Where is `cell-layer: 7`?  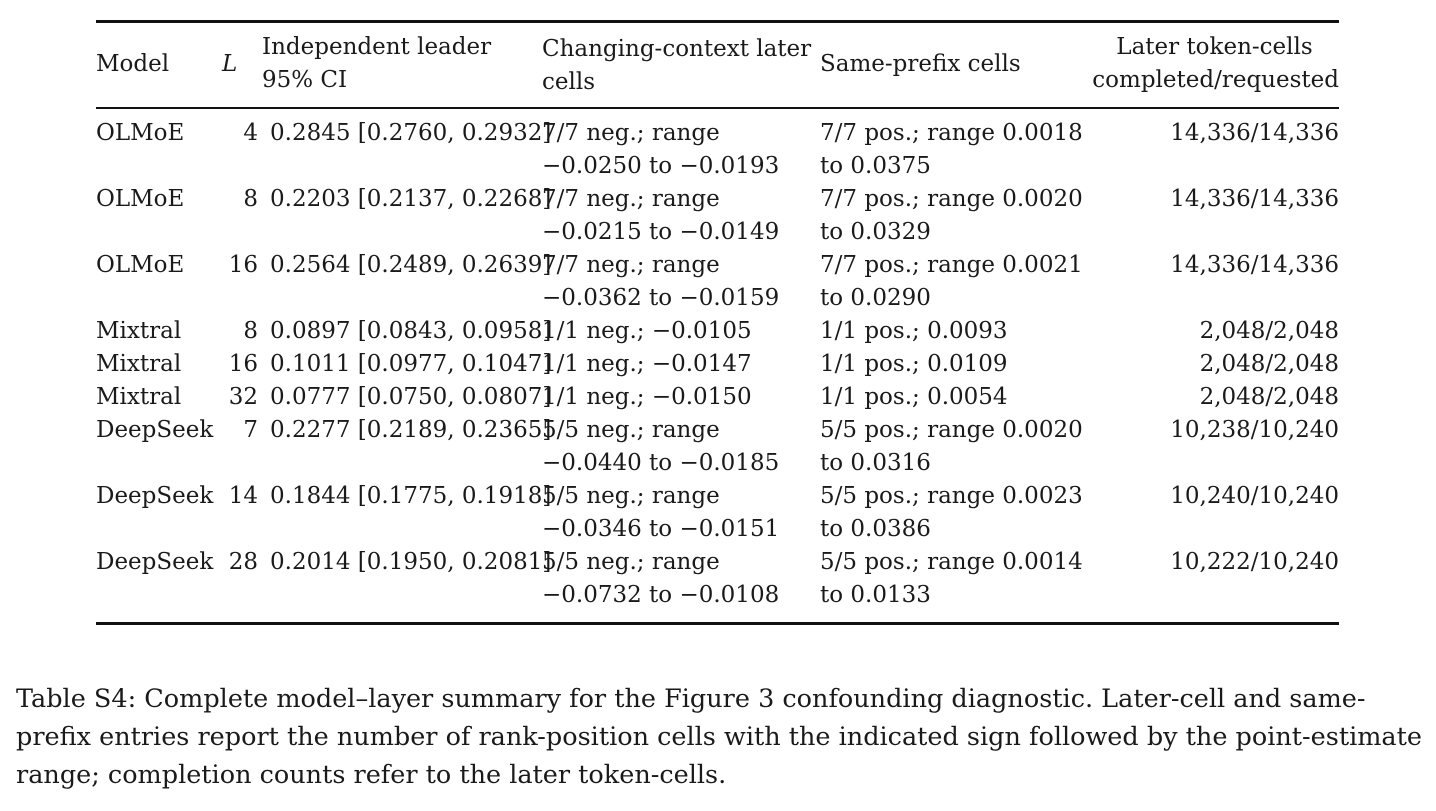 cell-layer: 7 is located at coordinates (250, 430).